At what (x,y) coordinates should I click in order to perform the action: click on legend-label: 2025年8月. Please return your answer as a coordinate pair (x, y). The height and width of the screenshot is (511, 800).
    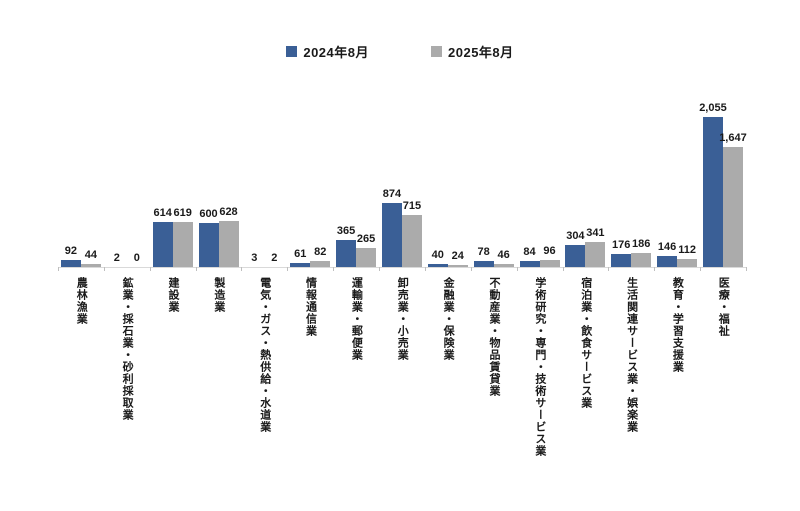
    Looking at the image, I should click on (481, 52).